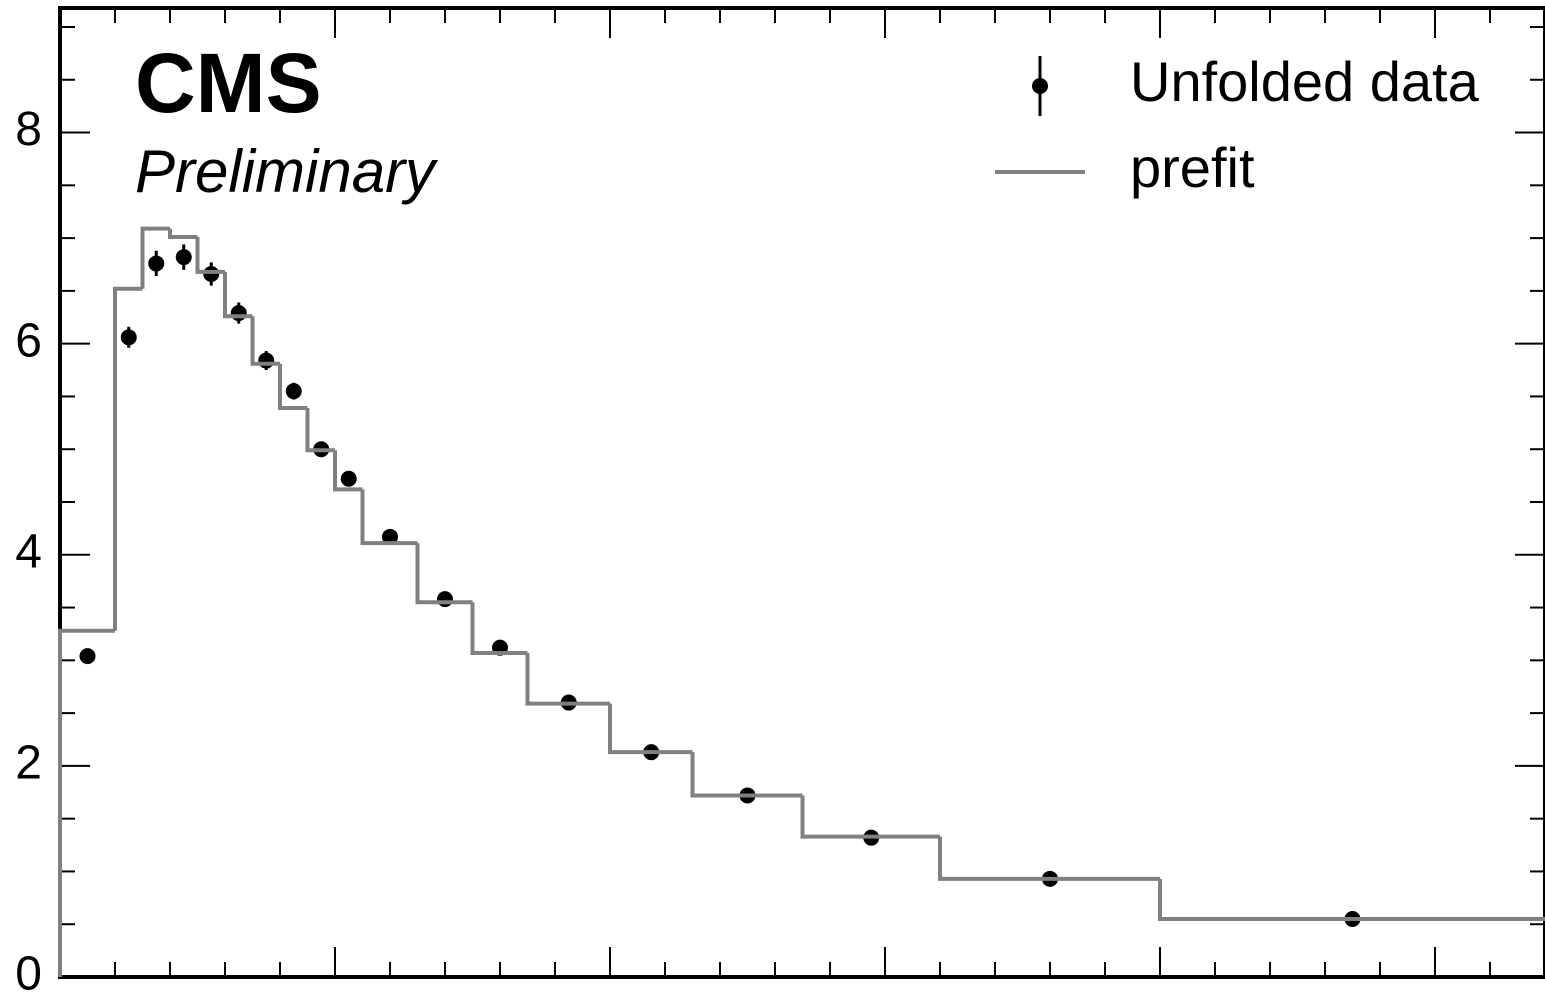  What do you see at coordinates (28, 340) in the screenshot?
I see `y-tick-label: 6` at bounding box center [28, 340].